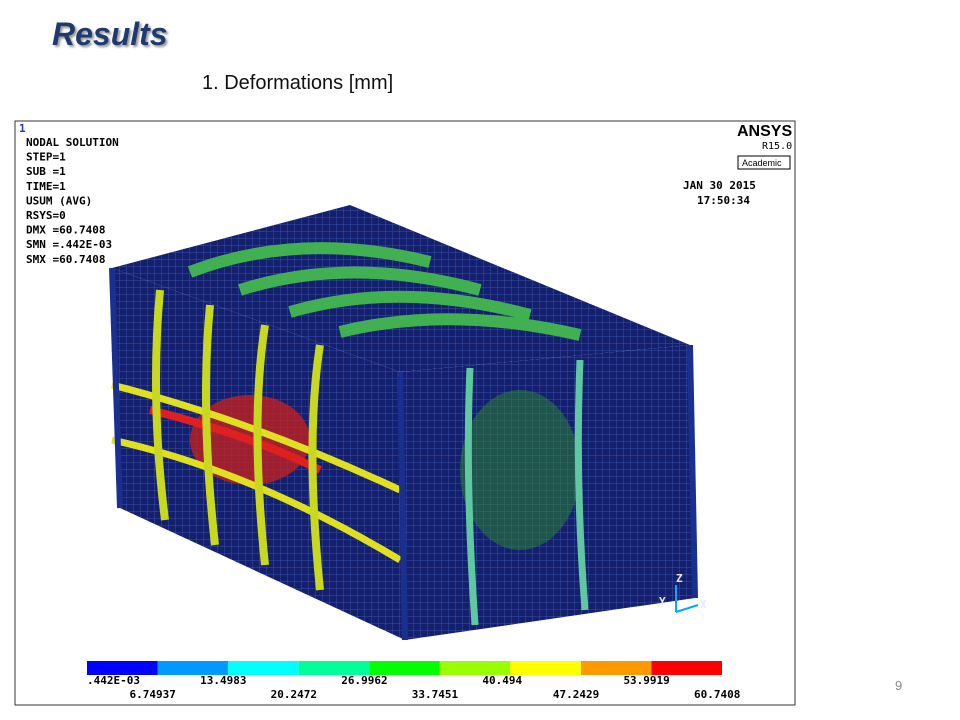  Describe the element at coordinates (646, 680) in the screenshot. I see `legend-label: 53.9919` at that location.